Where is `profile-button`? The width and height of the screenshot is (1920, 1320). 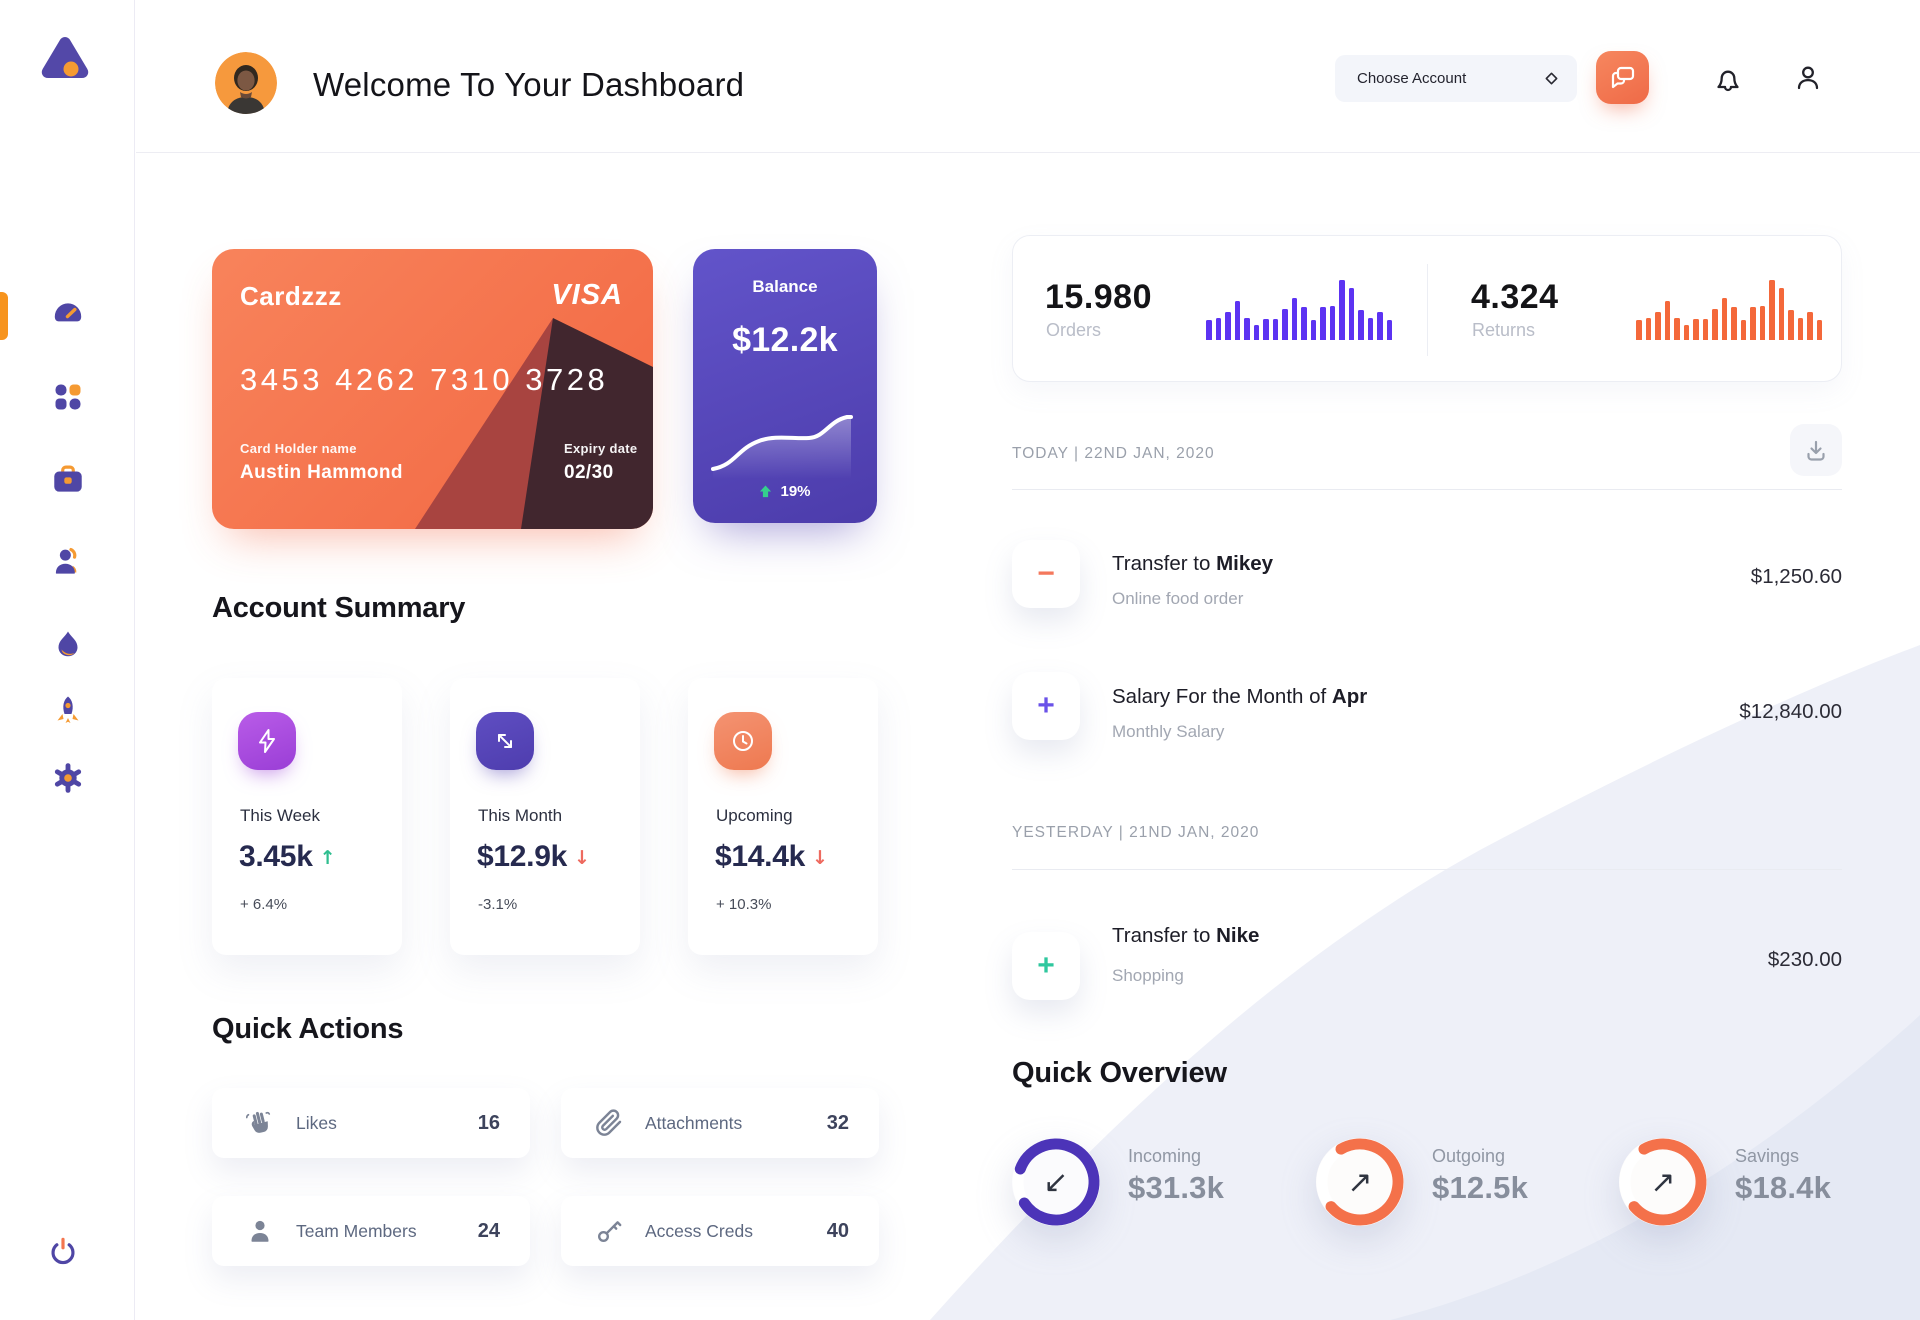
profile-button is located at coordinates (1808, 78).